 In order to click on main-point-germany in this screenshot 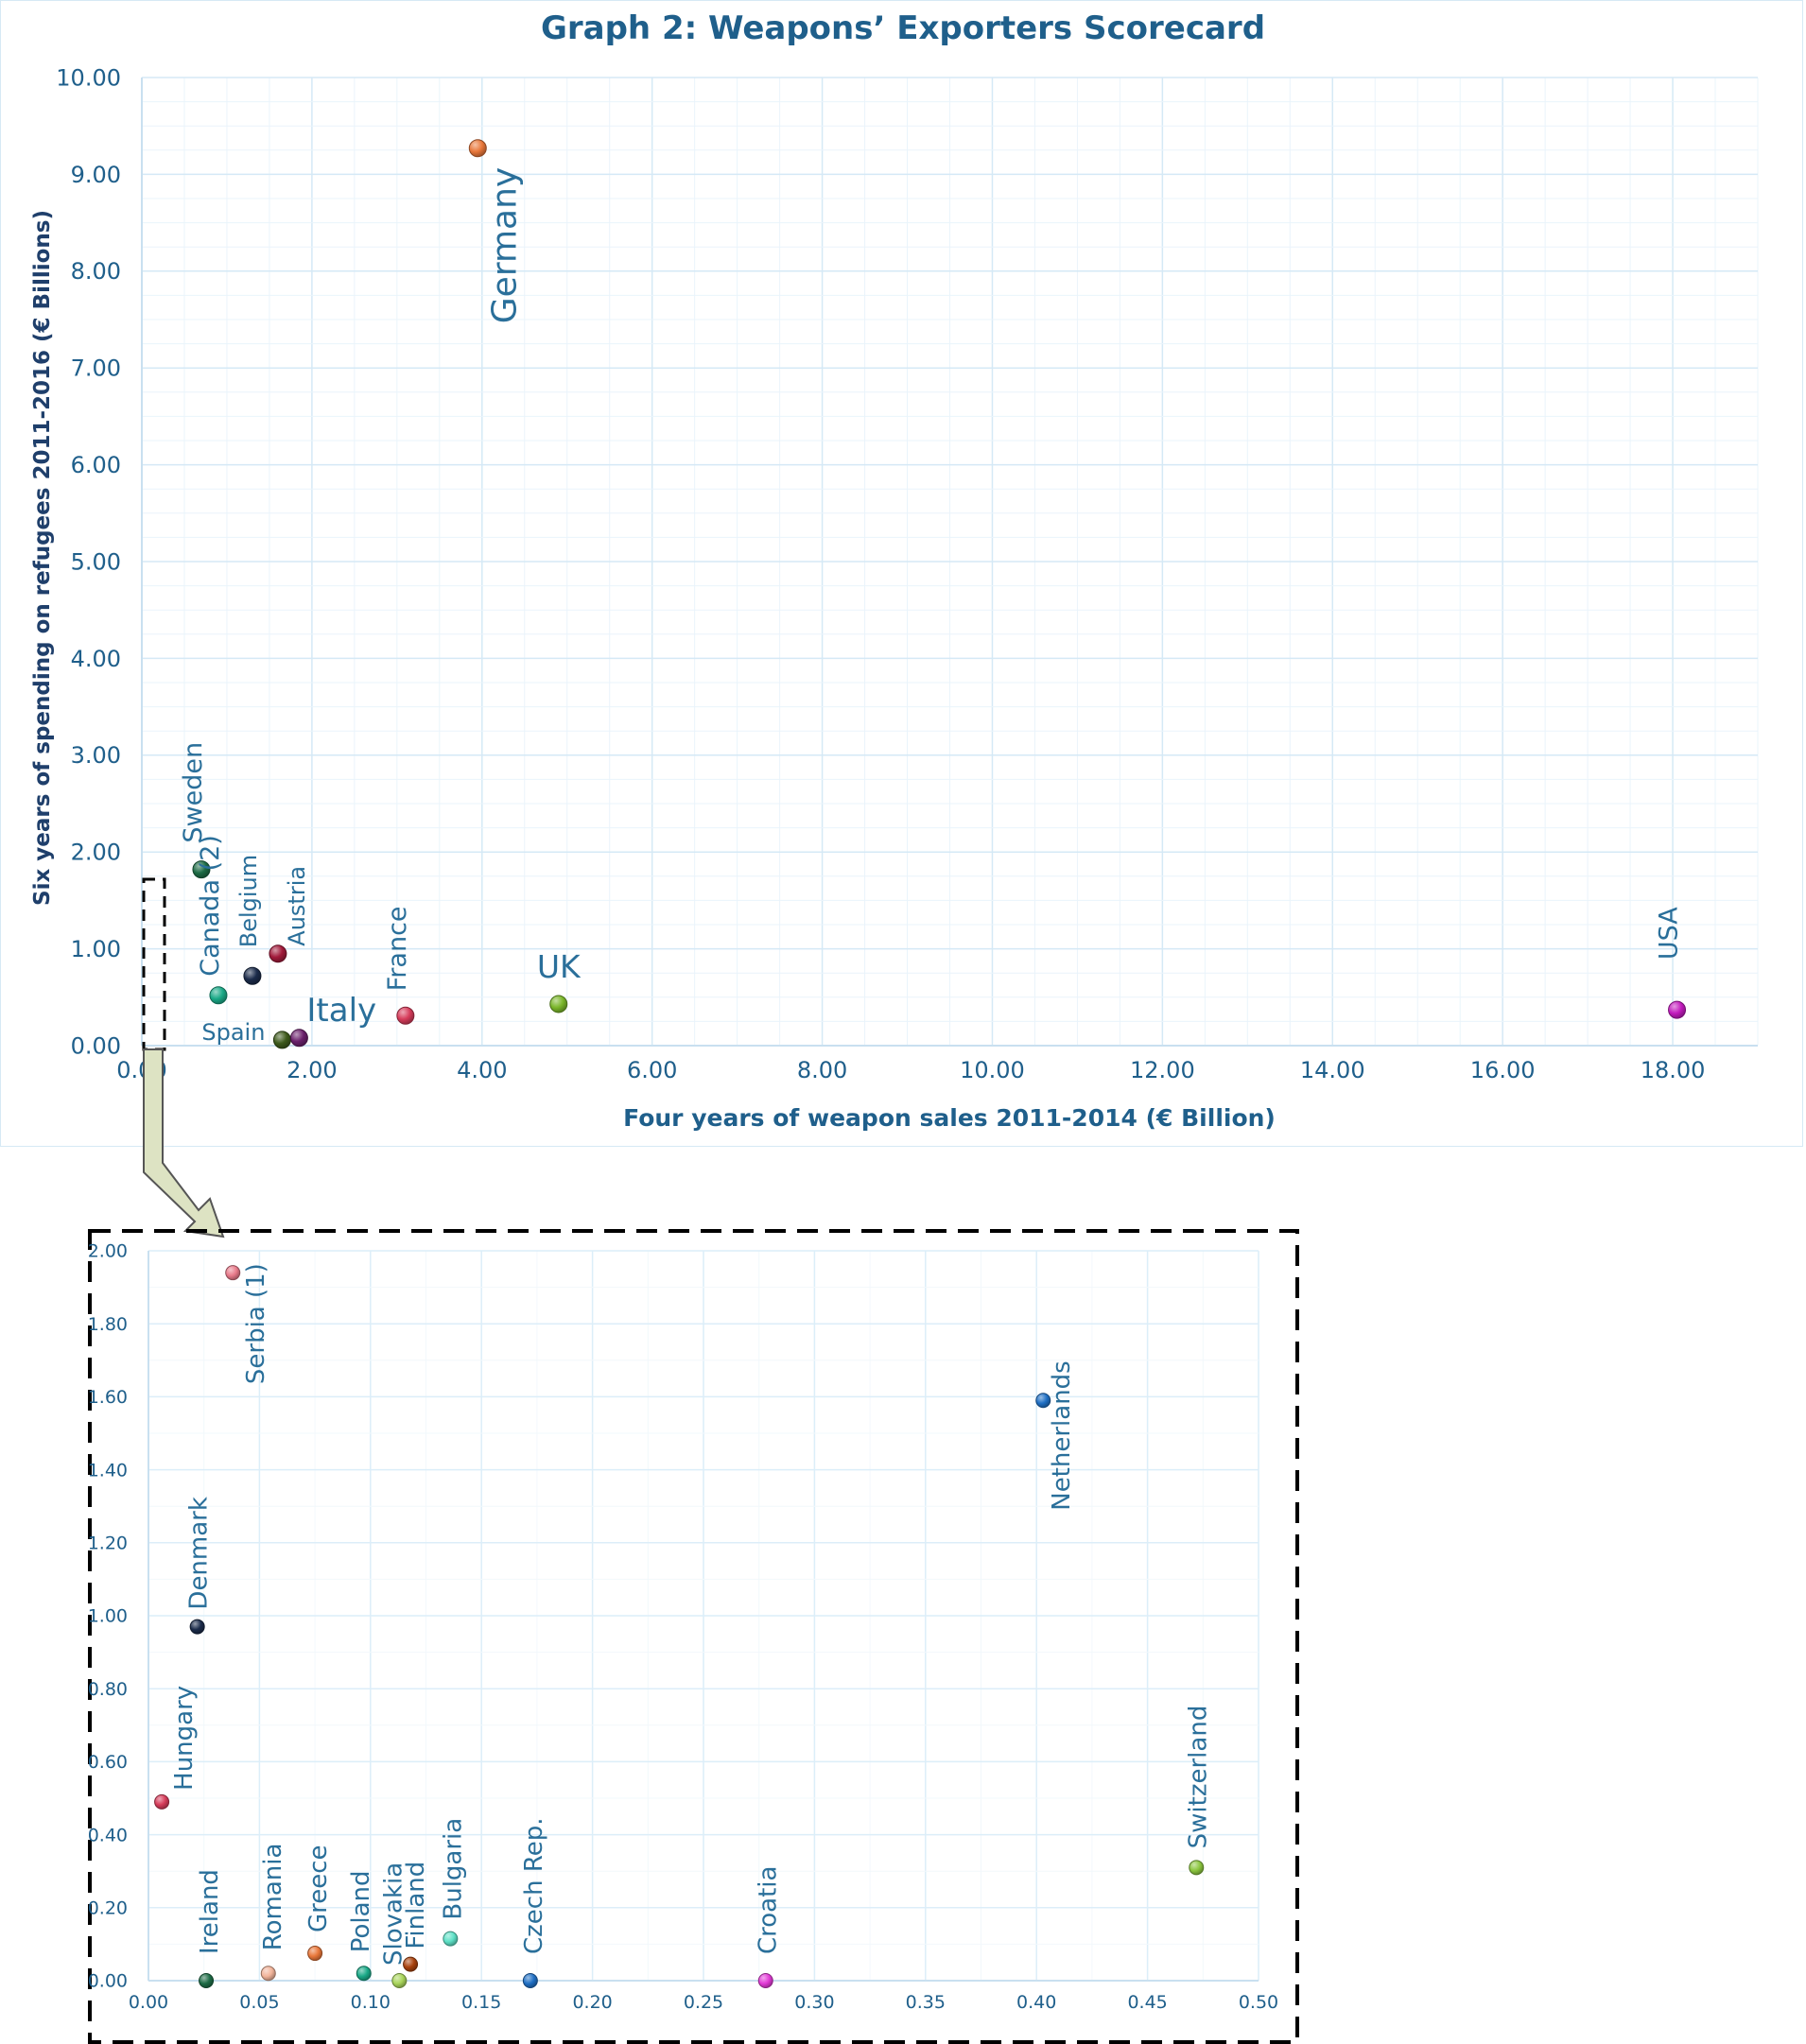, I will do `click(477, 148)`.